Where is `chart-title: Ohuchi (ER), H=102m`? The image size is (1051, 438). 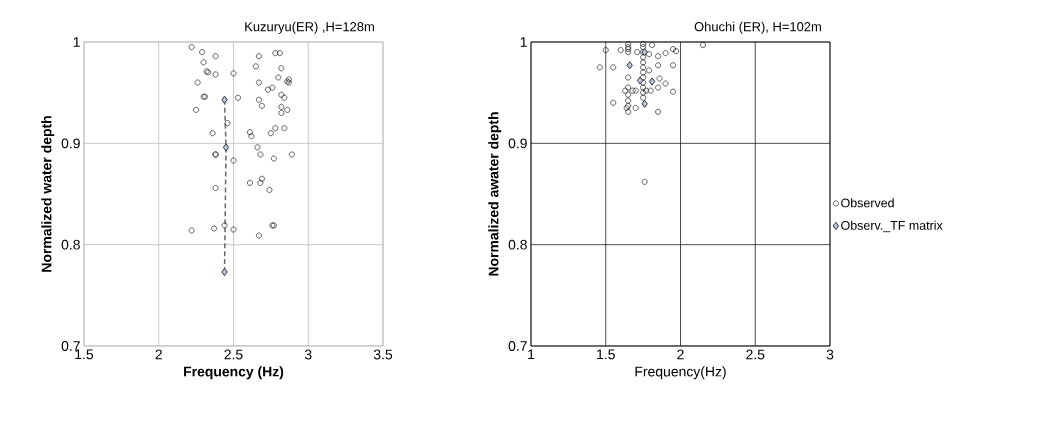
chart-title: Ohuchi (ER), H=102m is located at coordinates (757, 27).